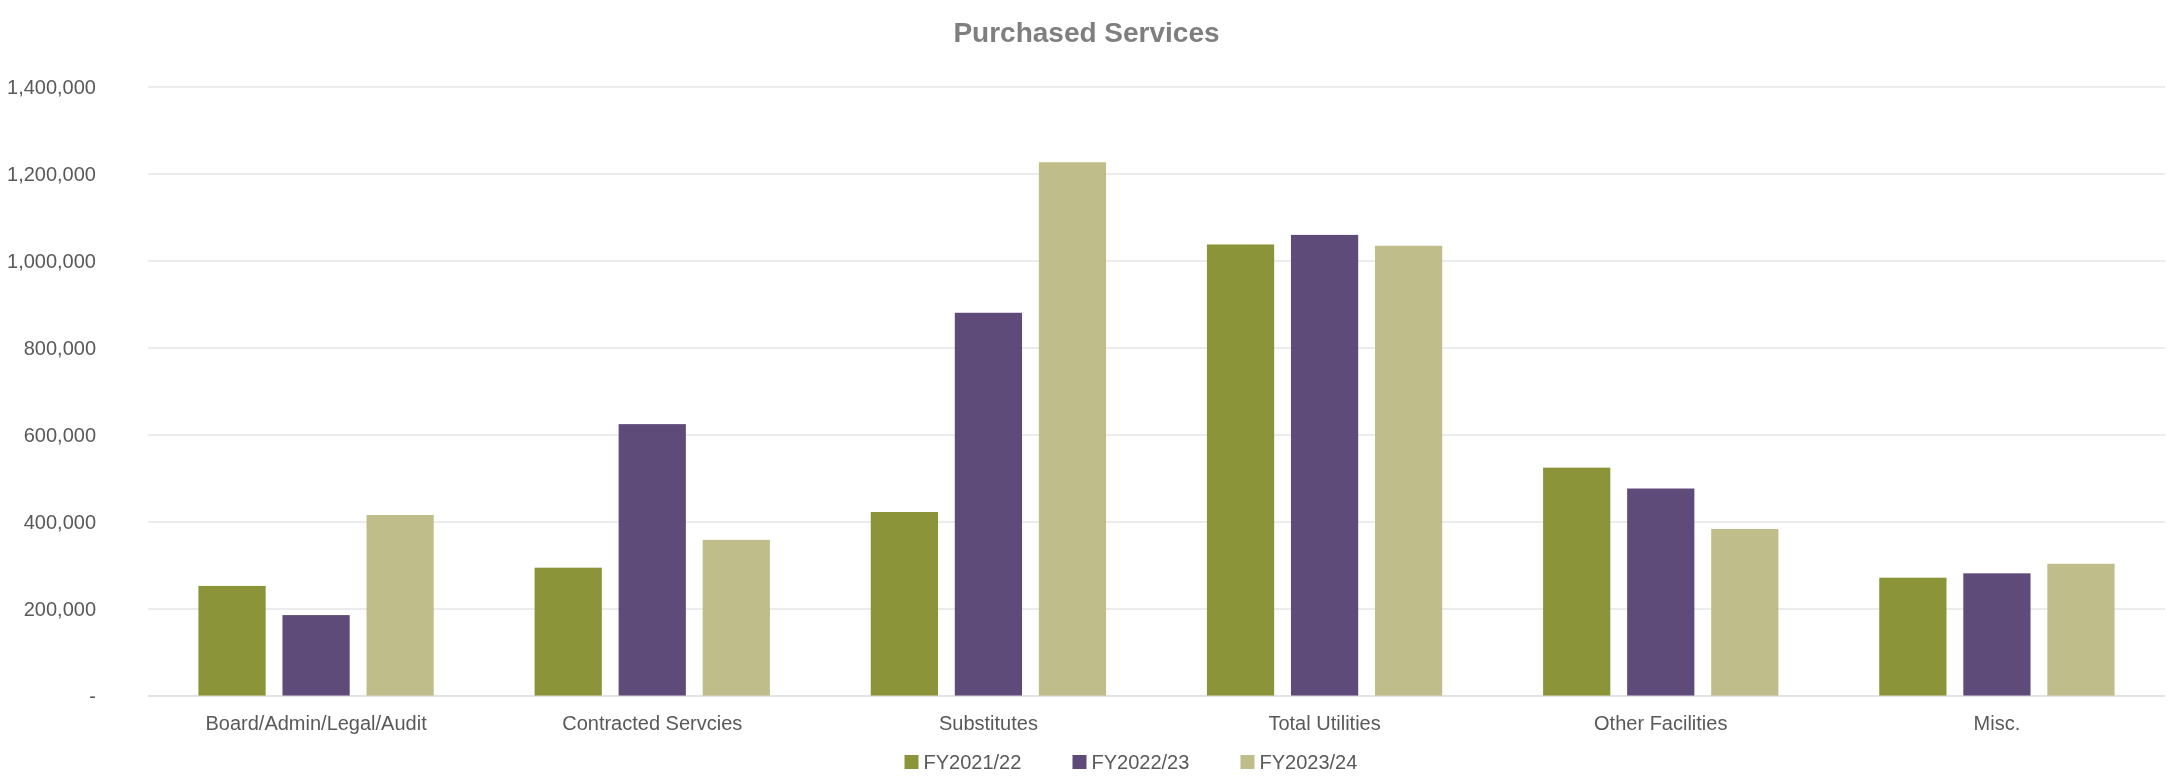  Describe the element at coordinates (51, 261) in the screenshot. I see `y-tick-label: 1,000,000` at that location.